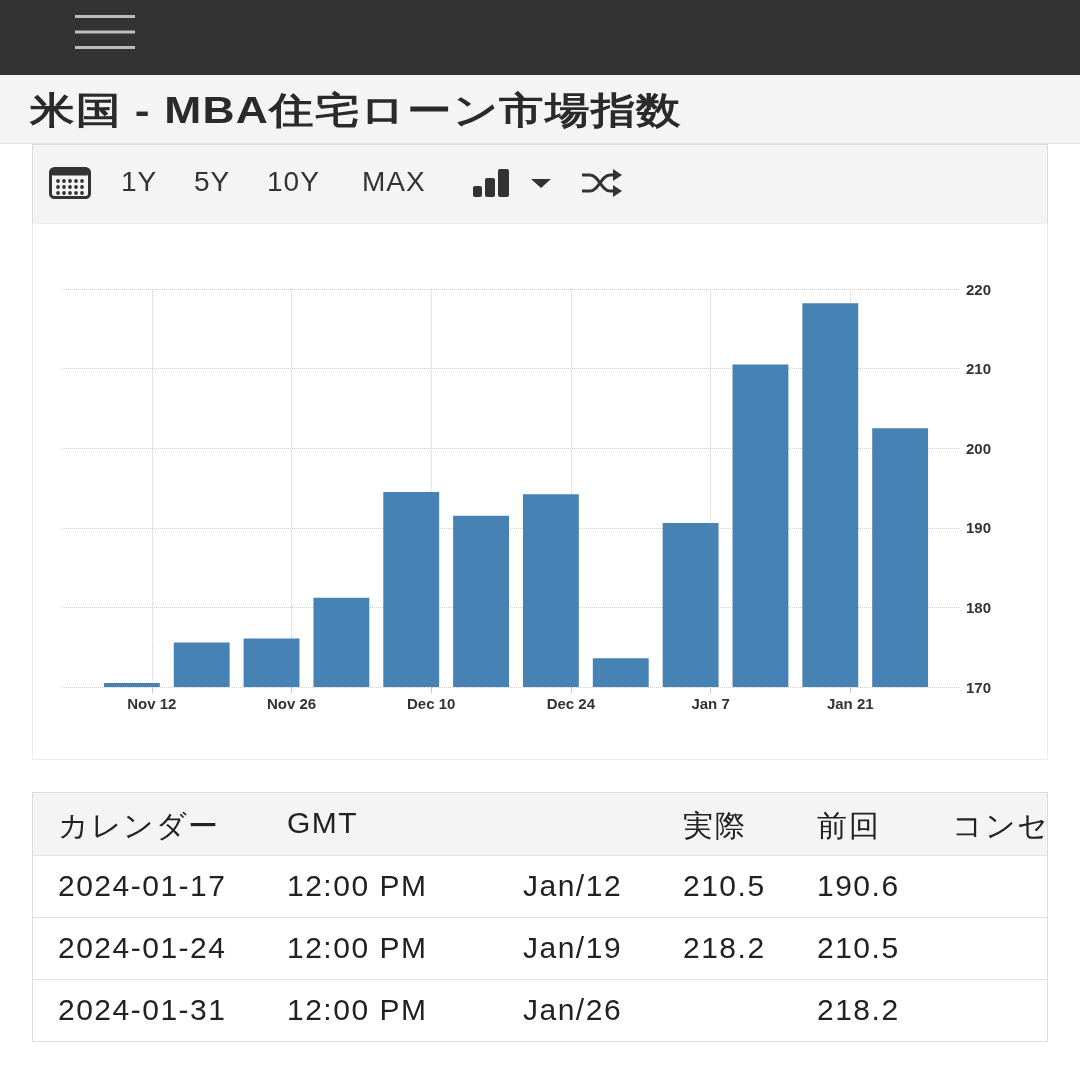  I want to click on text: 5Y, so click(212, 182).